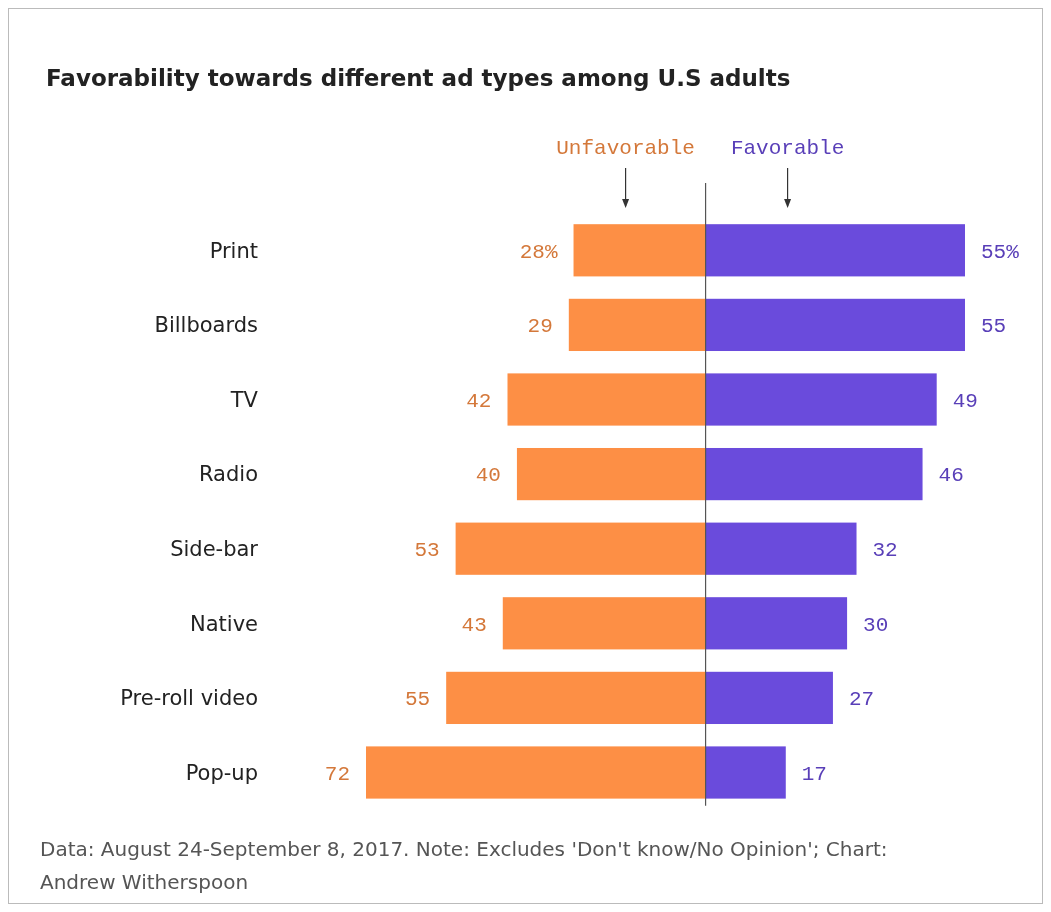 Image resolution: width=1051 pixels, height=912 pixels. Describe the element at coordinates (538, 252) in the screenshot. I see `data-label: 28%` at that location.